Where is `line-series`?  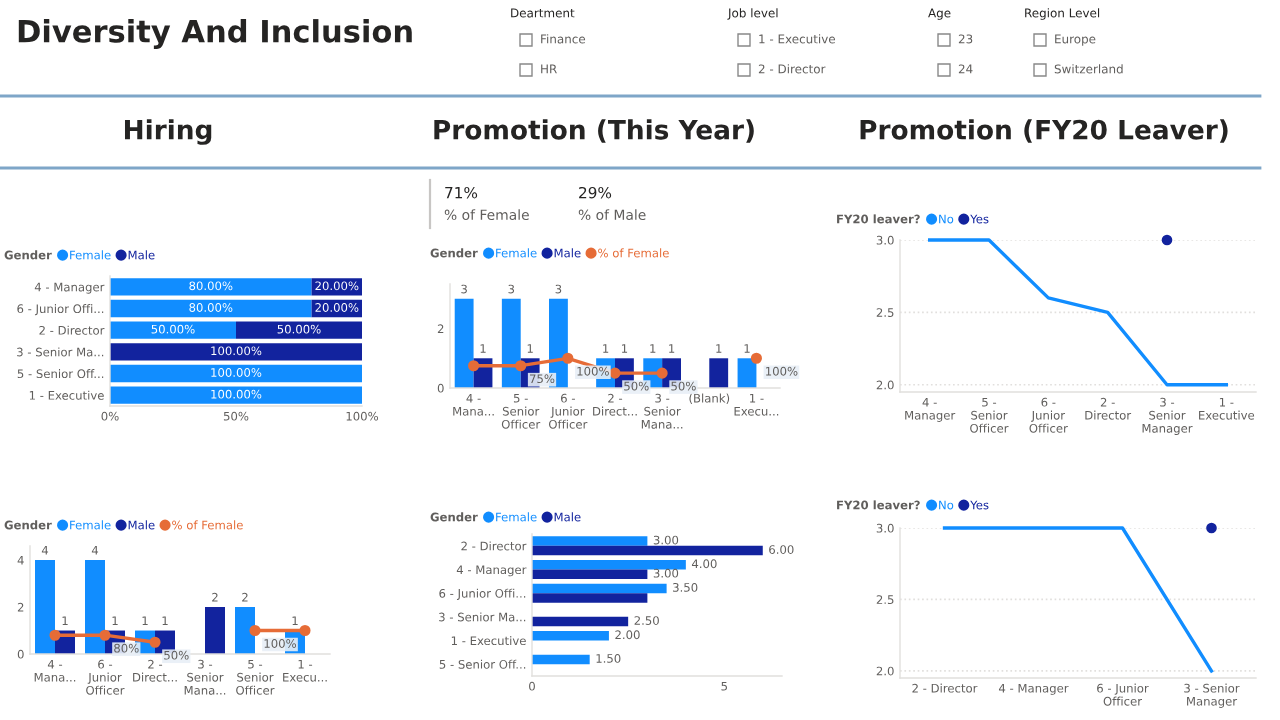
line-series is located at coordinates (1078, 312).